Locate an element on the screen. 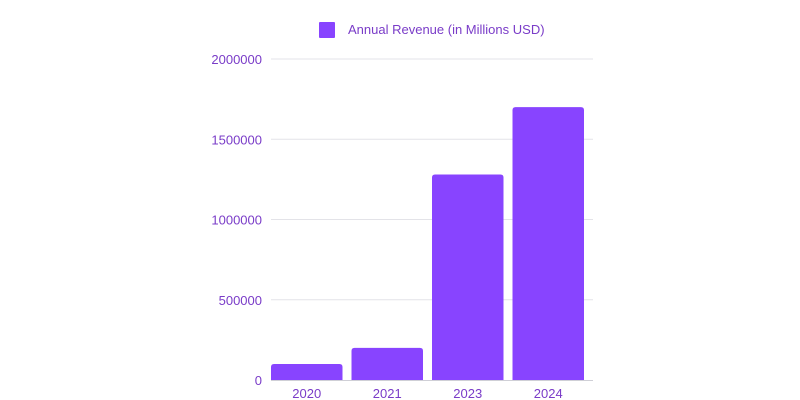  y-tick-label: 1000000 is located at coordinates (236, 220).